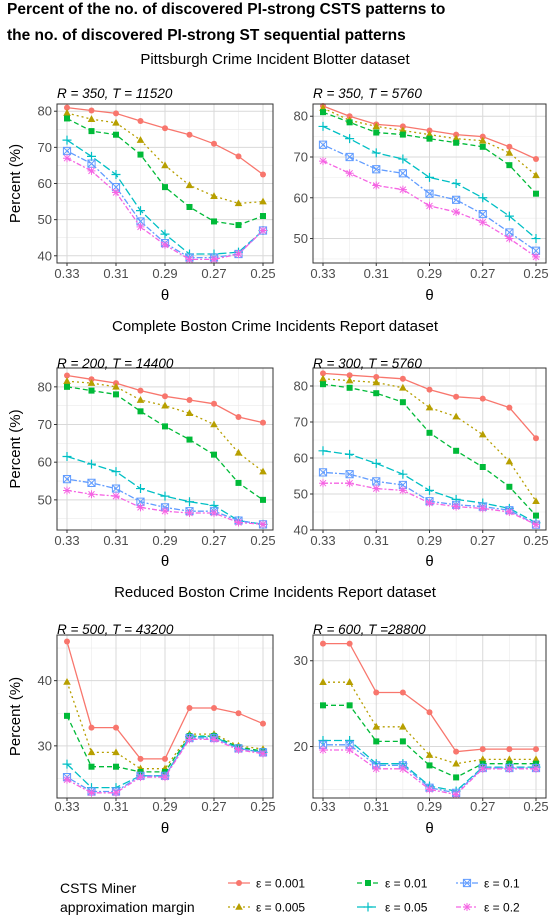 This screenshot has width=551, height=922. Describe the element at coordinates (164, 540) in the screenshot. I see `x-tick-label: 0.29` at that location.